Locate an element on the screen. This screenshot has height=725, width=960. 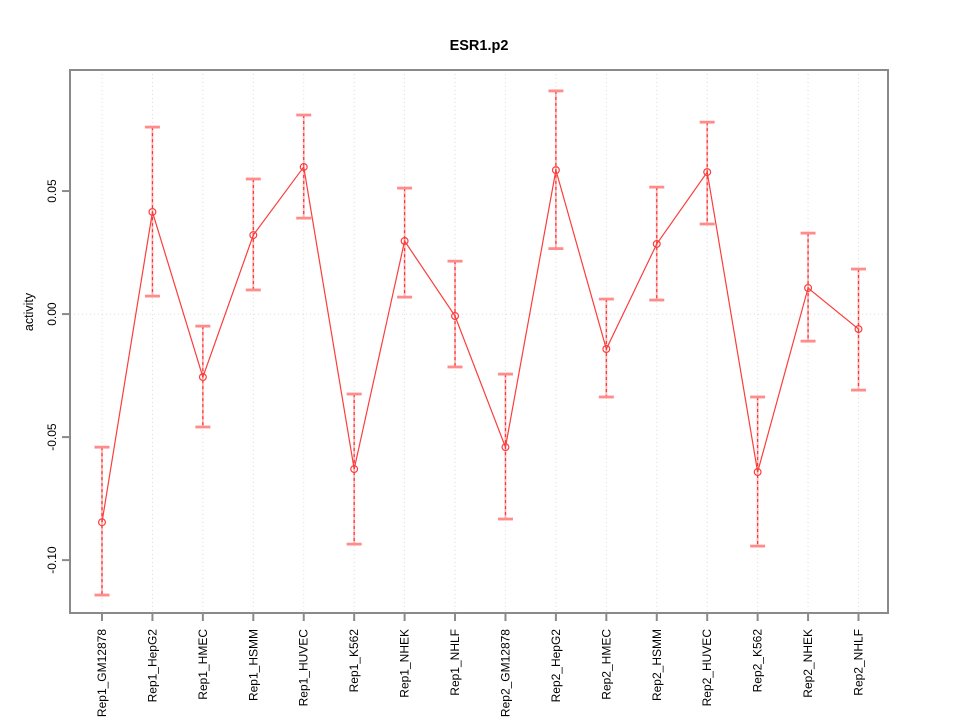
x-tick-label: Rep1_NHLF is located at coordinates (455, 662).